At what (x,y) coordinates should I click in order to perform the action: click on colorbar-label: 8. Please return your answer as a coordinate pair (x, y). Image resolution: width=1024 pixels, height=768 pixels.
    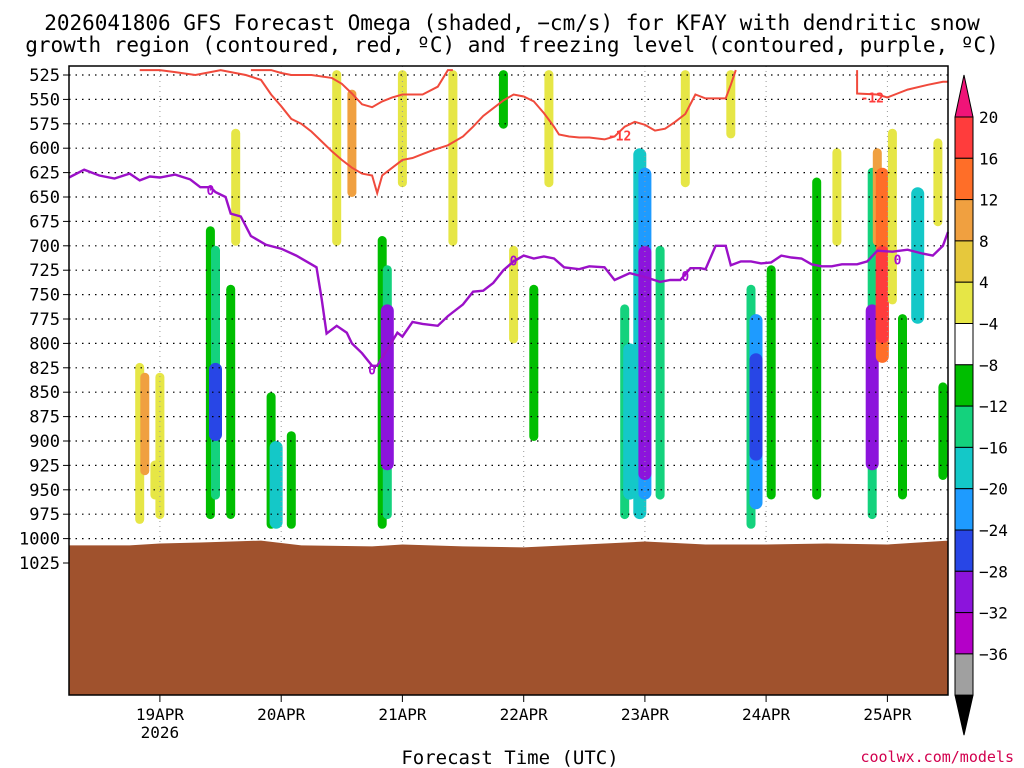
    Looking at the image, I should click on (984, 241).